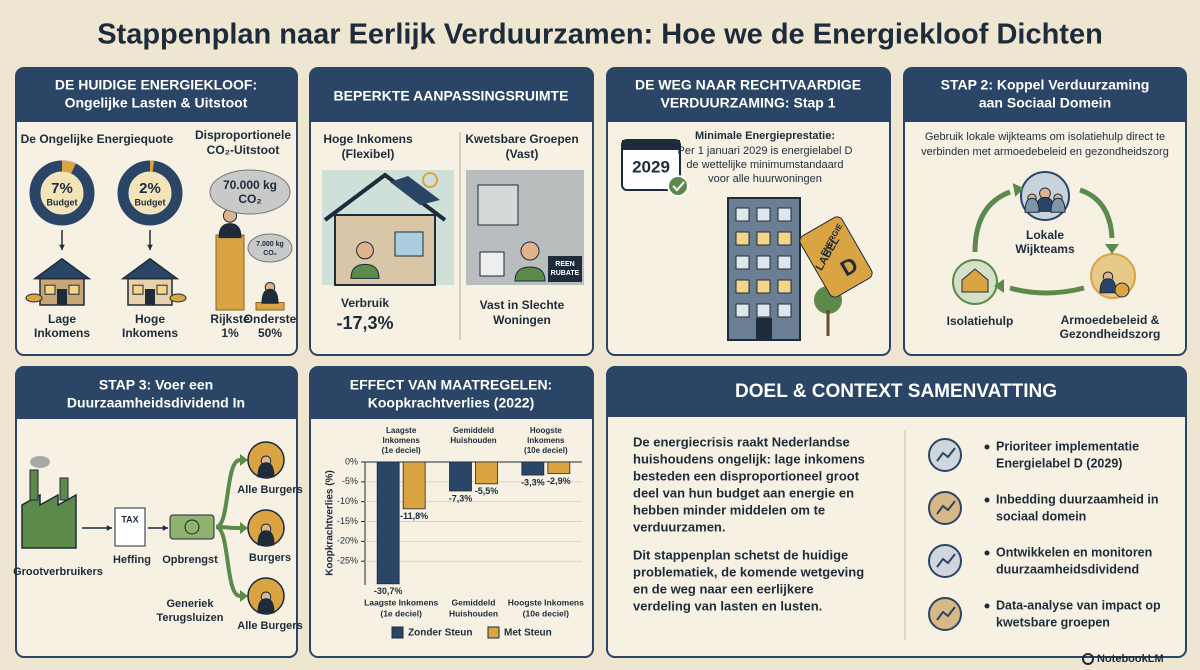  What do you see at coordinates (347, 501) in the screenshot?
I see `label: -10%` at bounding box center [347, 501].